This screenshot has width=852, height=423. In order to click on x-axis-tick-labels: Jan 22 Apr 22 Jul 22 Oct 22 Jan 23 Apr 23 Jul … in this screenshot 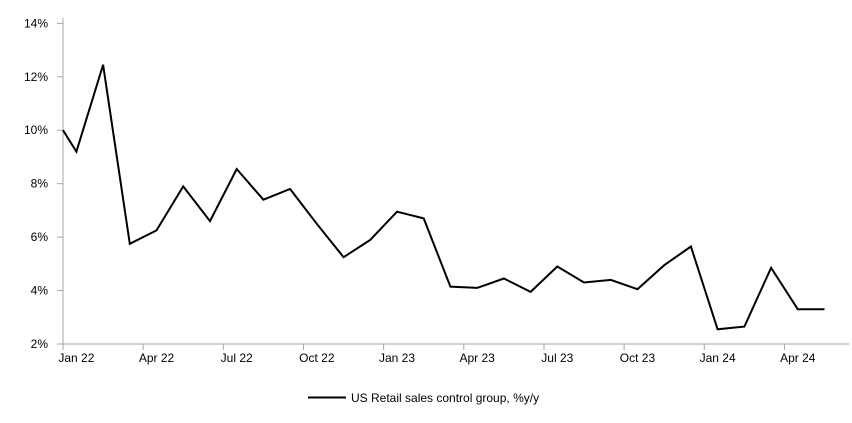, I will do `click(437, 354)`.